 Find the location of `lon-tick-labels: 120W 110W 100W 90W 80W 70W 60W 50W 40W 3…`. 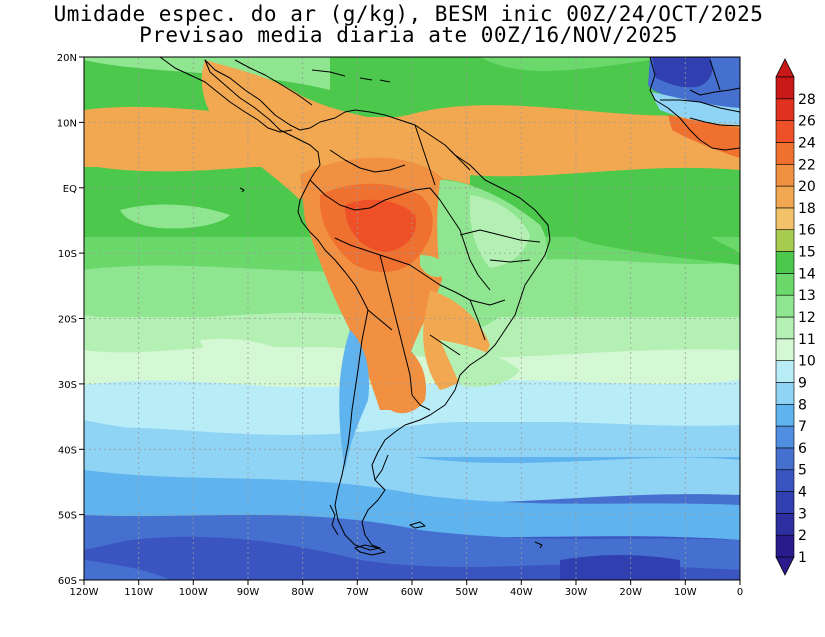

lon-tick-labels: 120W 110W 100W 90W 80W 70W 60W 50W 40W 3… is located at coordinates (407, 592).